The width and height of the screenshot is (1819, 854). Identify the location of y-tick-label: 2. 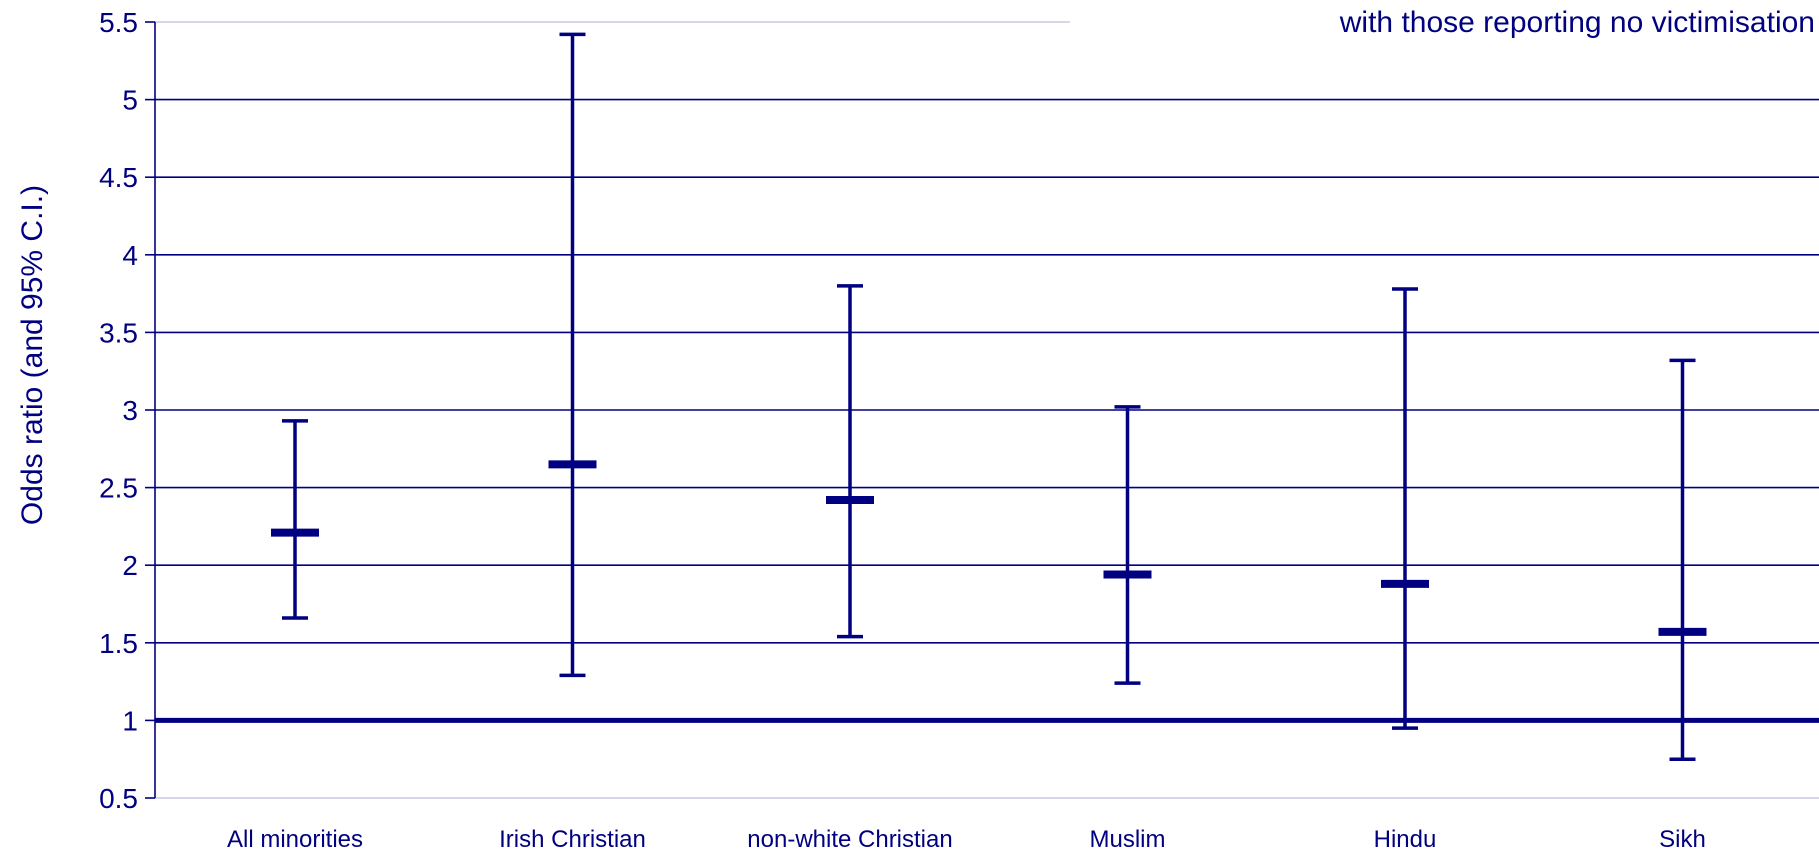
(130, 565).